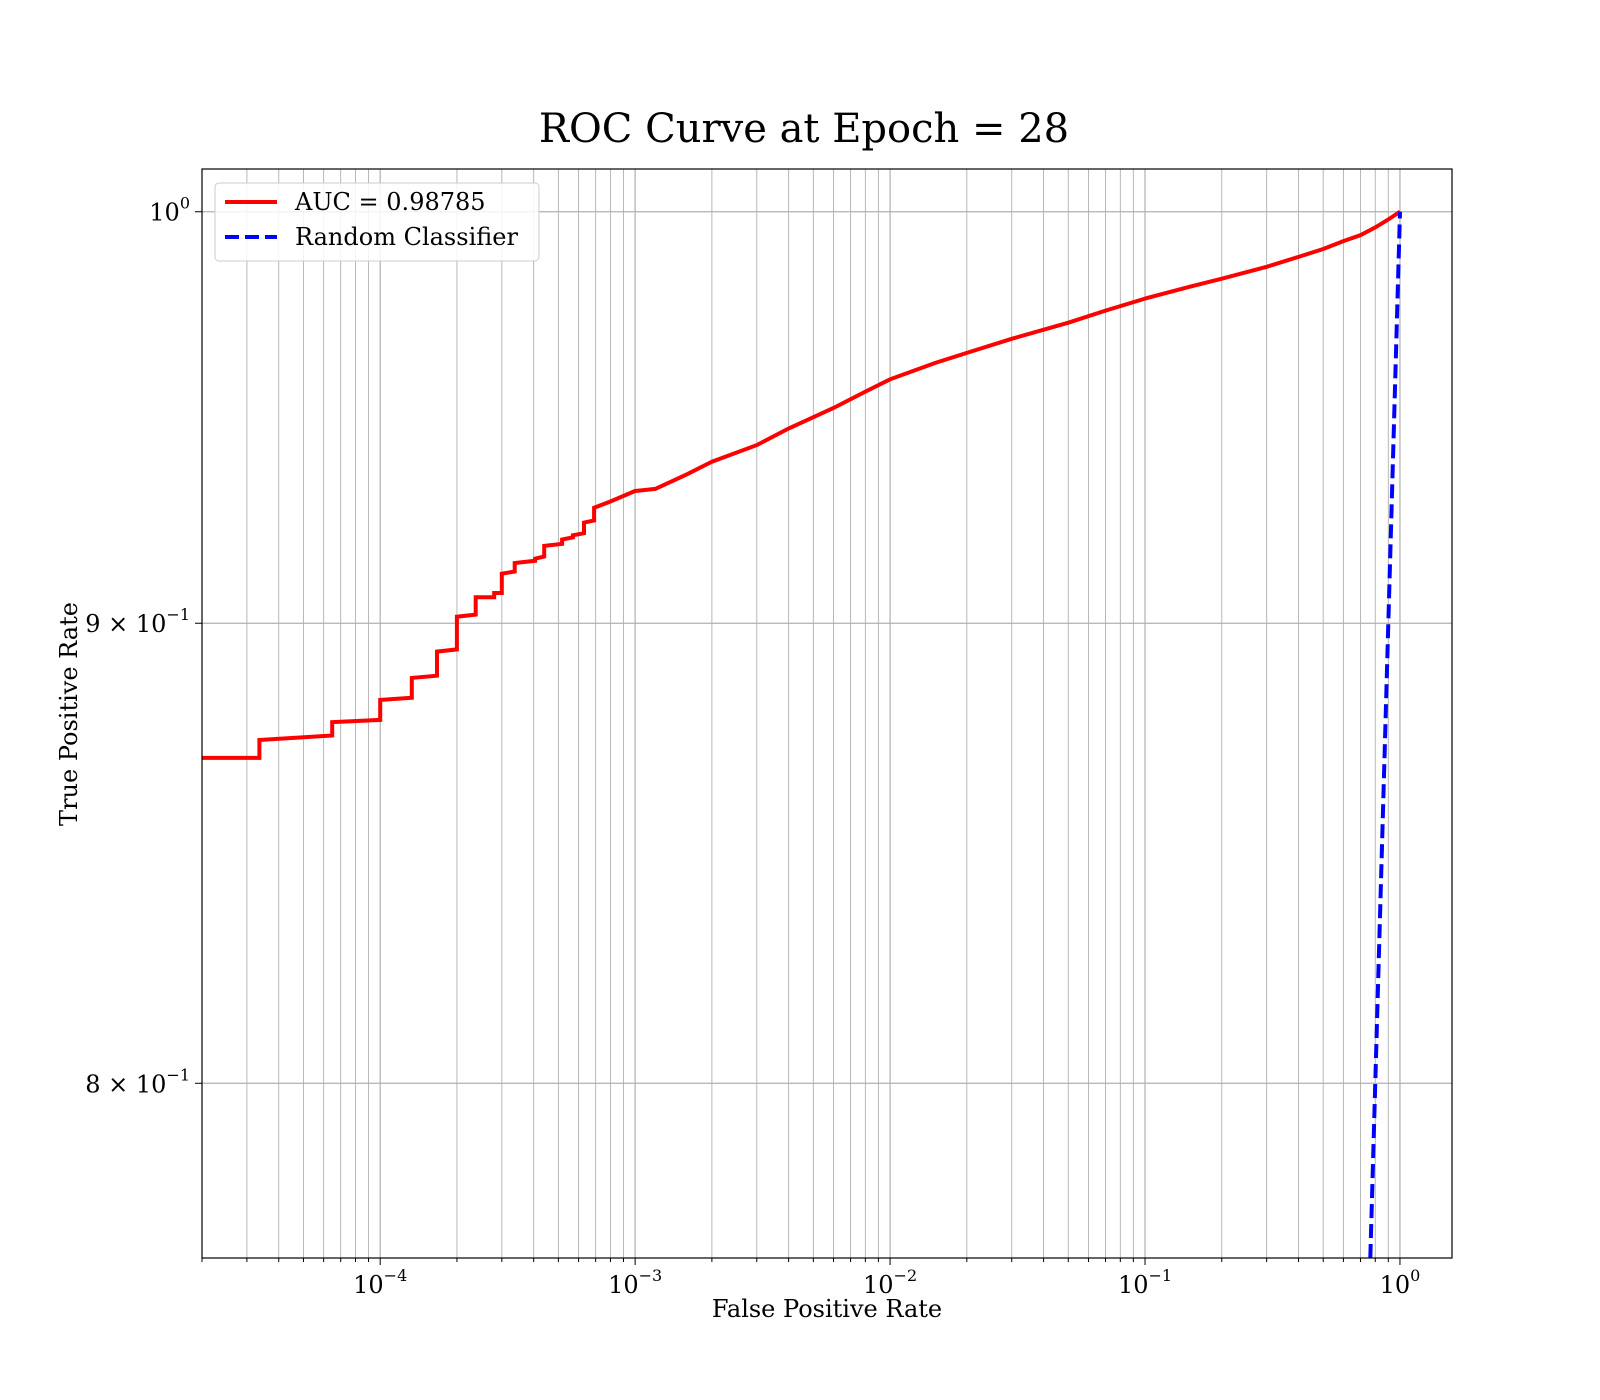 This screenshot has height=1400, width=1600. Describe the element at coordinates (635, 1282) in the screenshot. I see `x-tick-label: 10⁻³` at that location.